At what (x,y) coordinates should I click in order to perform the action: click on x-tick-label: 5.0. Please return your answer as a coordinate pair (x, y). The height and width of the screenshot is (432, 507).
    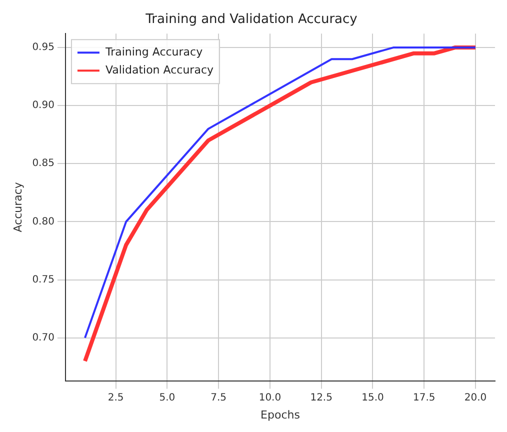
    Looking at the image, I should click on (167, 398).